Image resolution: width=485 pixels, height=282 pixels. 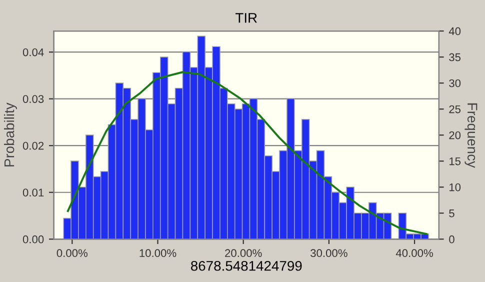 I want to click on y2-tick-label: 30, so click(x=455, y=83).